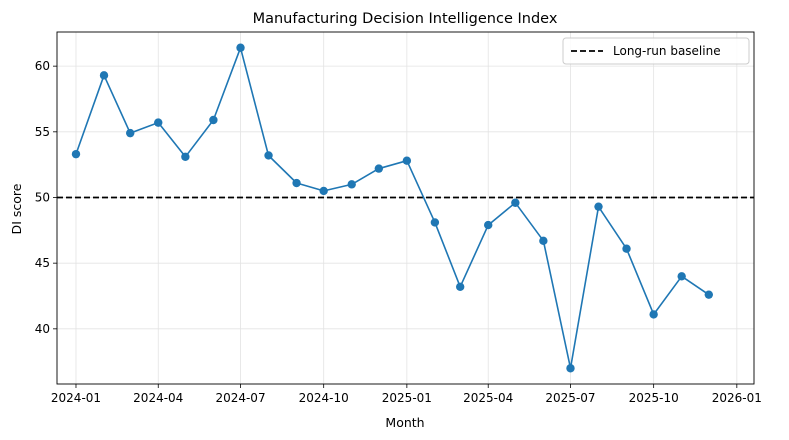 The image size is (789, 440). I want to click on x-tick-label: 2024-07, so click(240, 398).